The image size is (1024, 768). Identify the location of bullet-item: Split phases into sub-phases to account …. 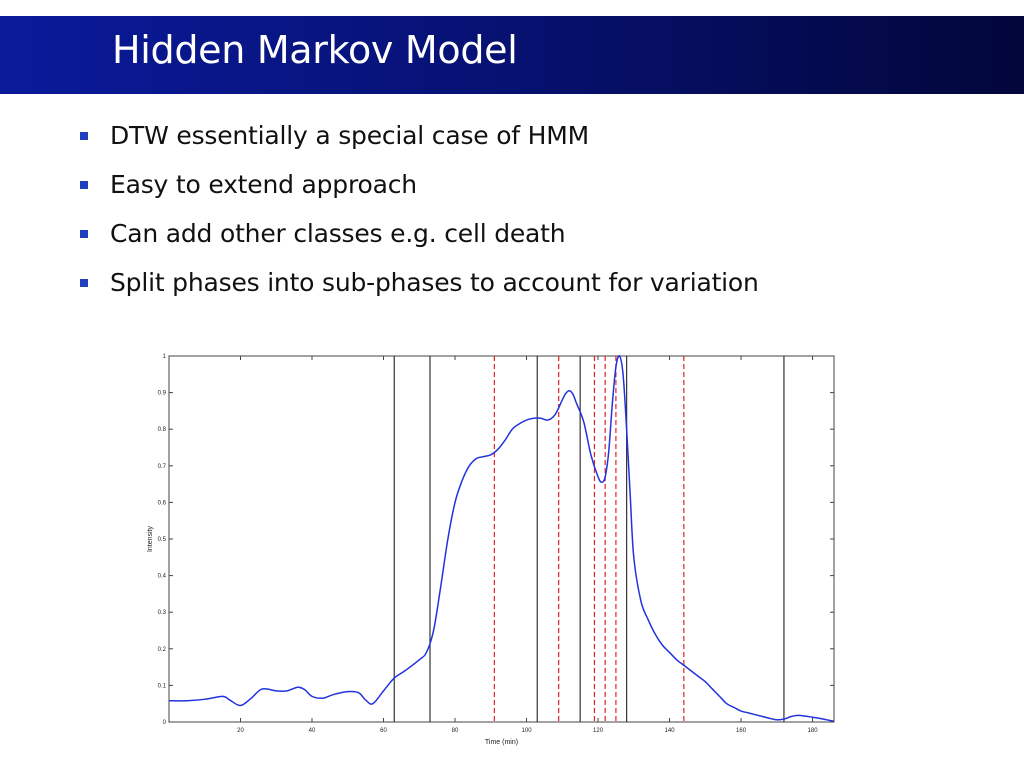
(419, 289).